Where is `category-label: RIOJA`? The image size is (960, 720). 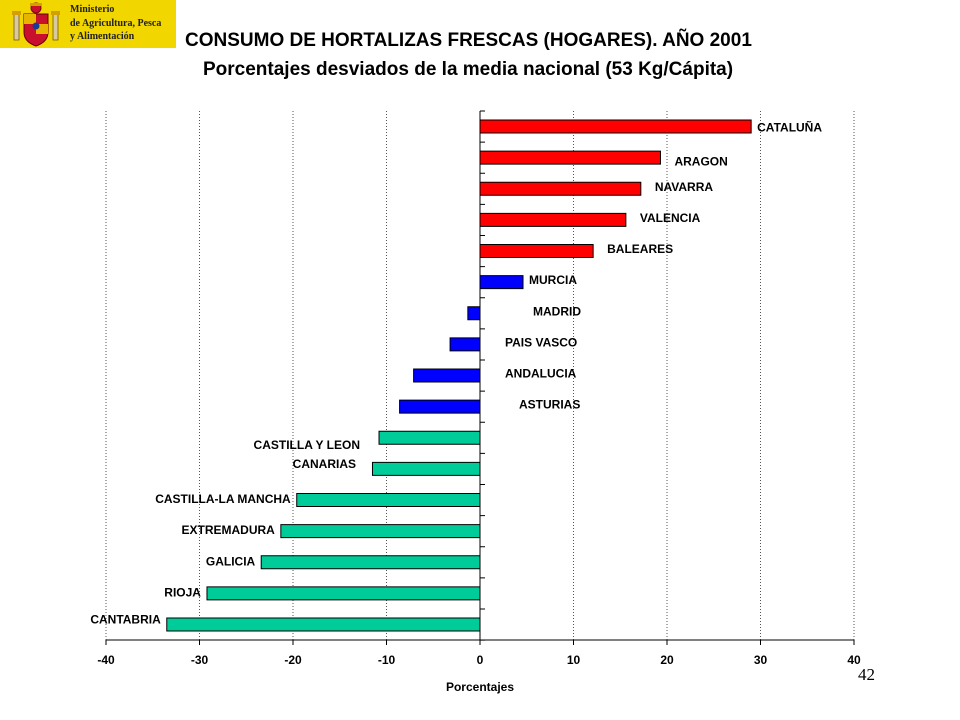 category-label: RIOJA is located at coordinates (182, 592).